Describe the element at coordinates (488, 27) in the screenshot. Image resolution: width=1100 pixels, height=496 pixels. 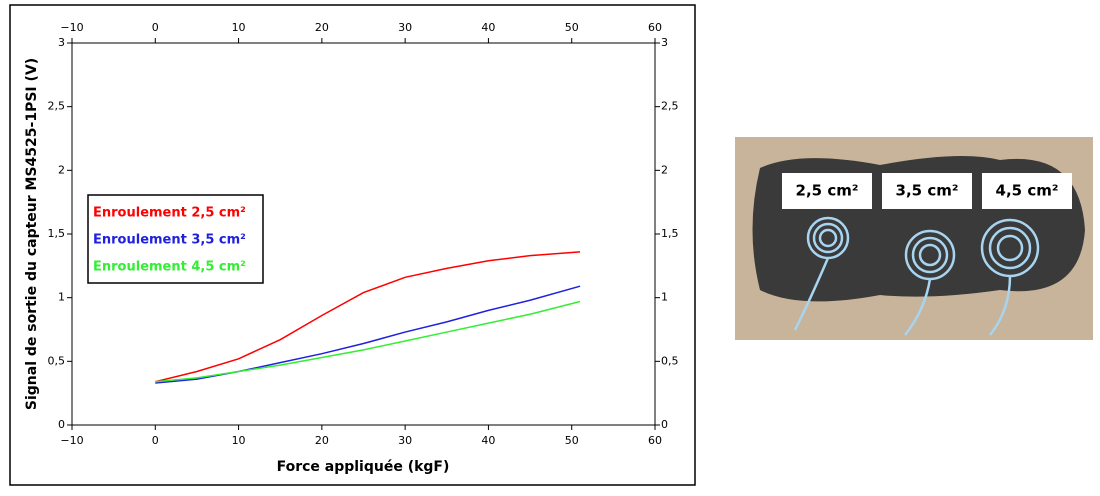
I see `x-tick-label-top: 40` at that location.